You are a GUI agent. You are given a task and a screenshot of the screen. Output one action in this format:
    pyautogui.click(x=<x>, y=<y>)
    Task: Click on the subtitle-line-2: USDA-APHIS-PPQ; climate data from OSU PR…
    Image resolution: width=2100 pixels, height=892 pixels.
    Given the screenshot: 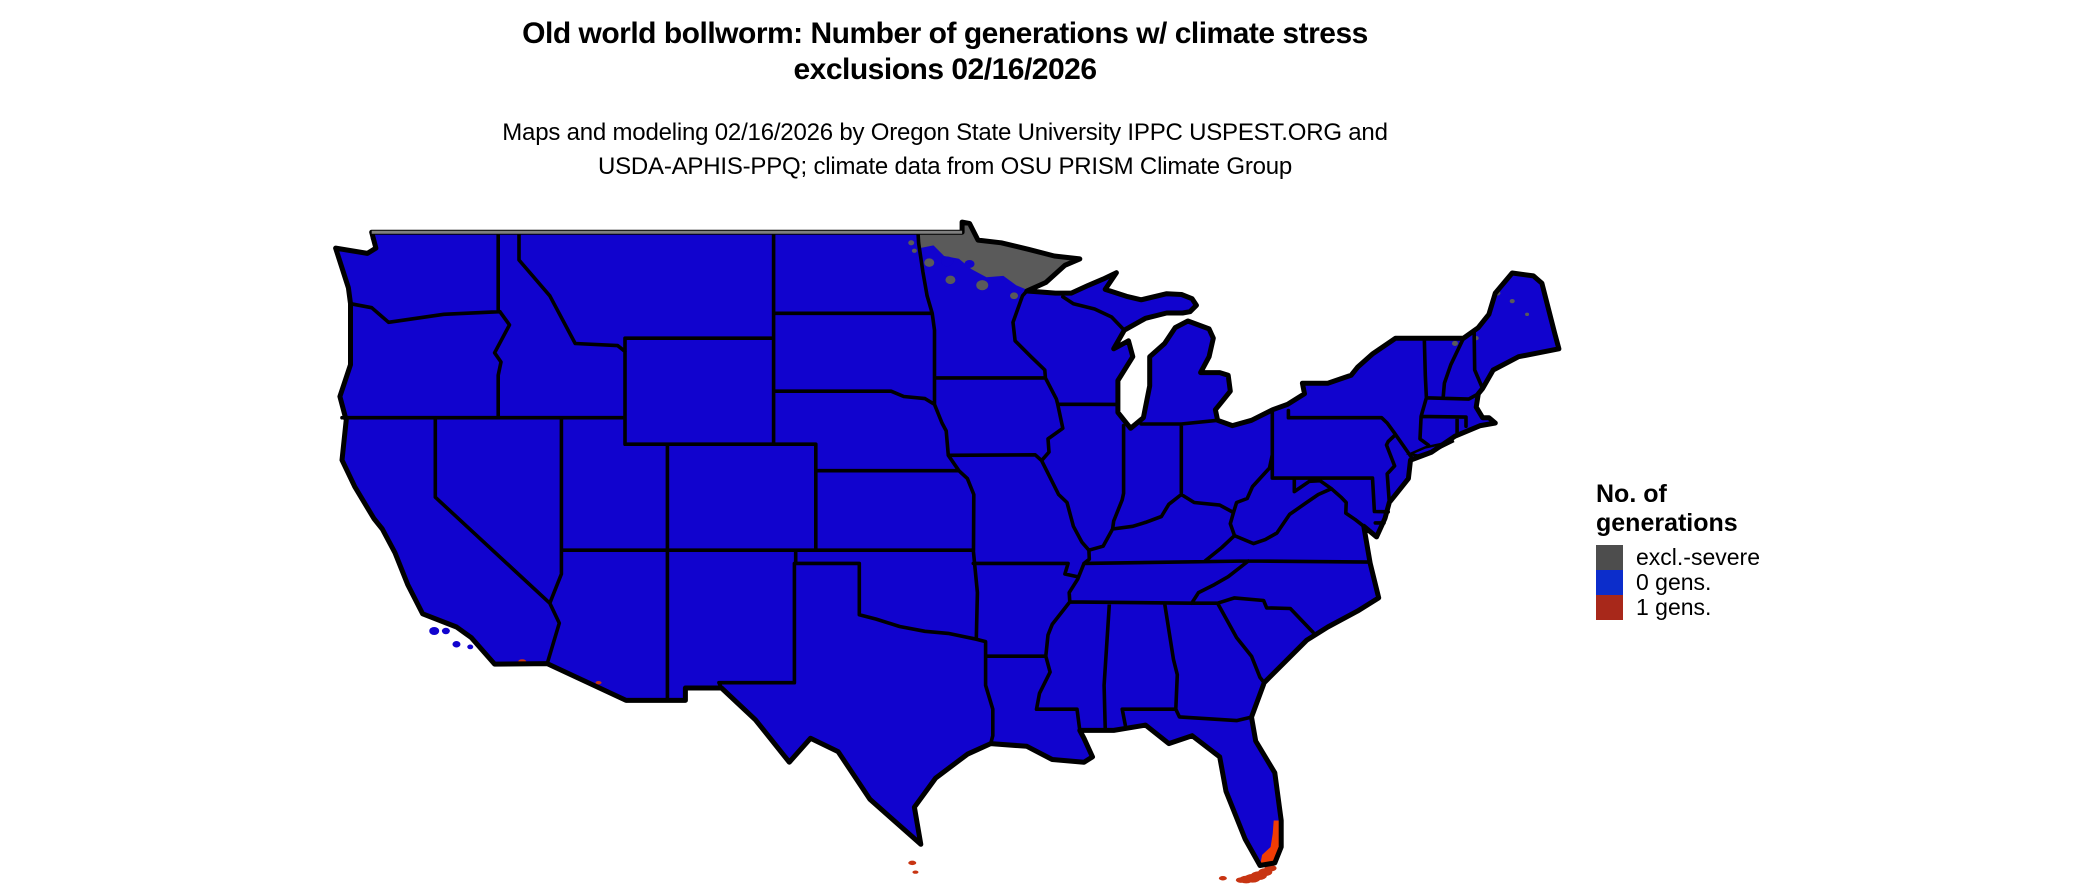 What is the action you would take?
    pyautogui.click(x=945, y=166)
    